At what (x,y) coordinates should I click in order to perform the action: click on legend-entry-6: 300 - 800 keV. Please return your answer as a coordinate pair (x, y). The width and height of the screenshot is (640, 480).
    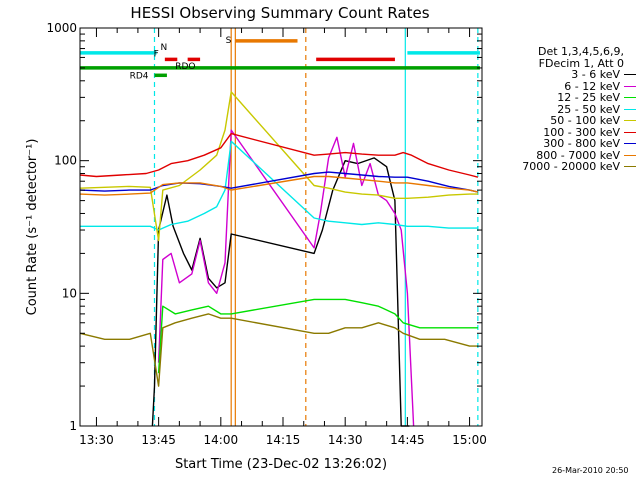
    Looking at the image, I should click on (561, 144).